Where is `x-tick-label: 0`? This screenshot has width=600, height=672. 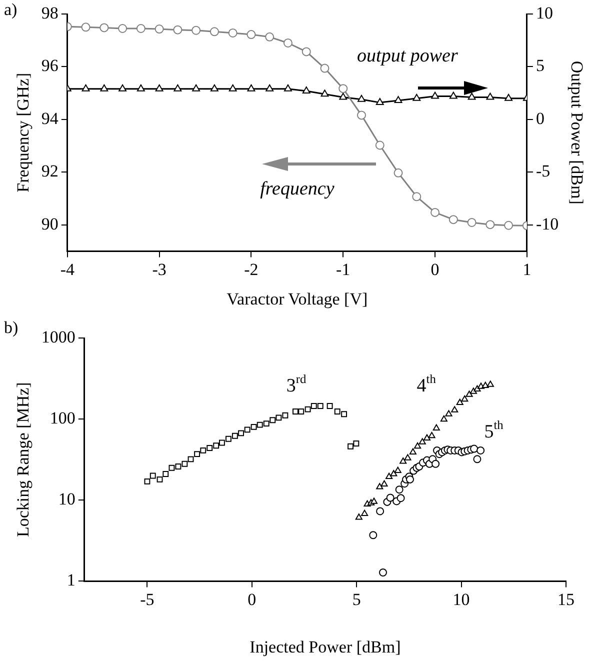
x-tick-label: 0 is located at coordinates (252, 599).